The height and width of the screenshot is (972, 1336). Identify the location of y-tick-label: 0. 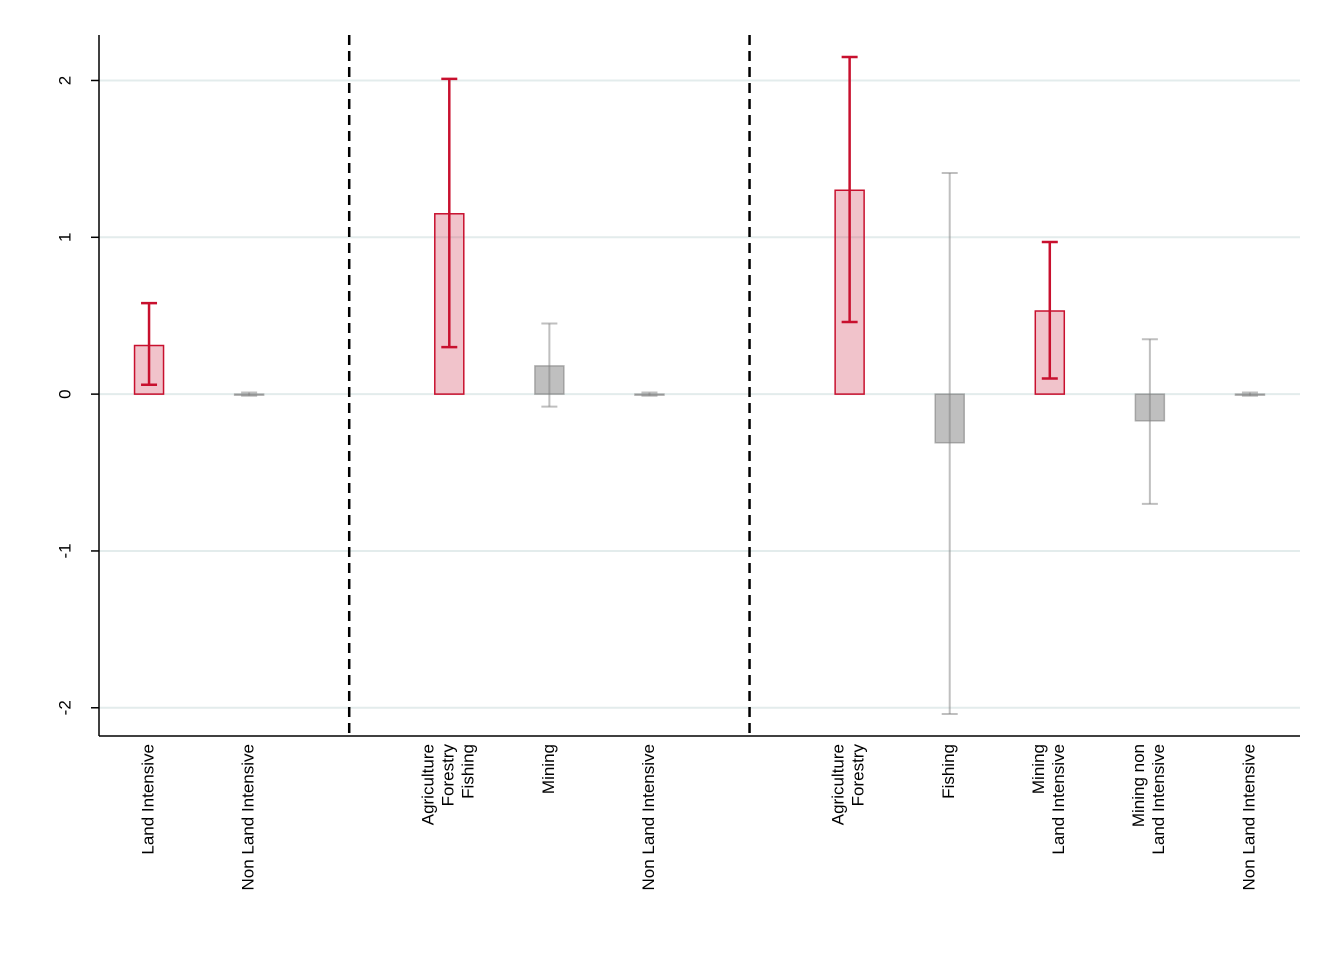
(64, 393).